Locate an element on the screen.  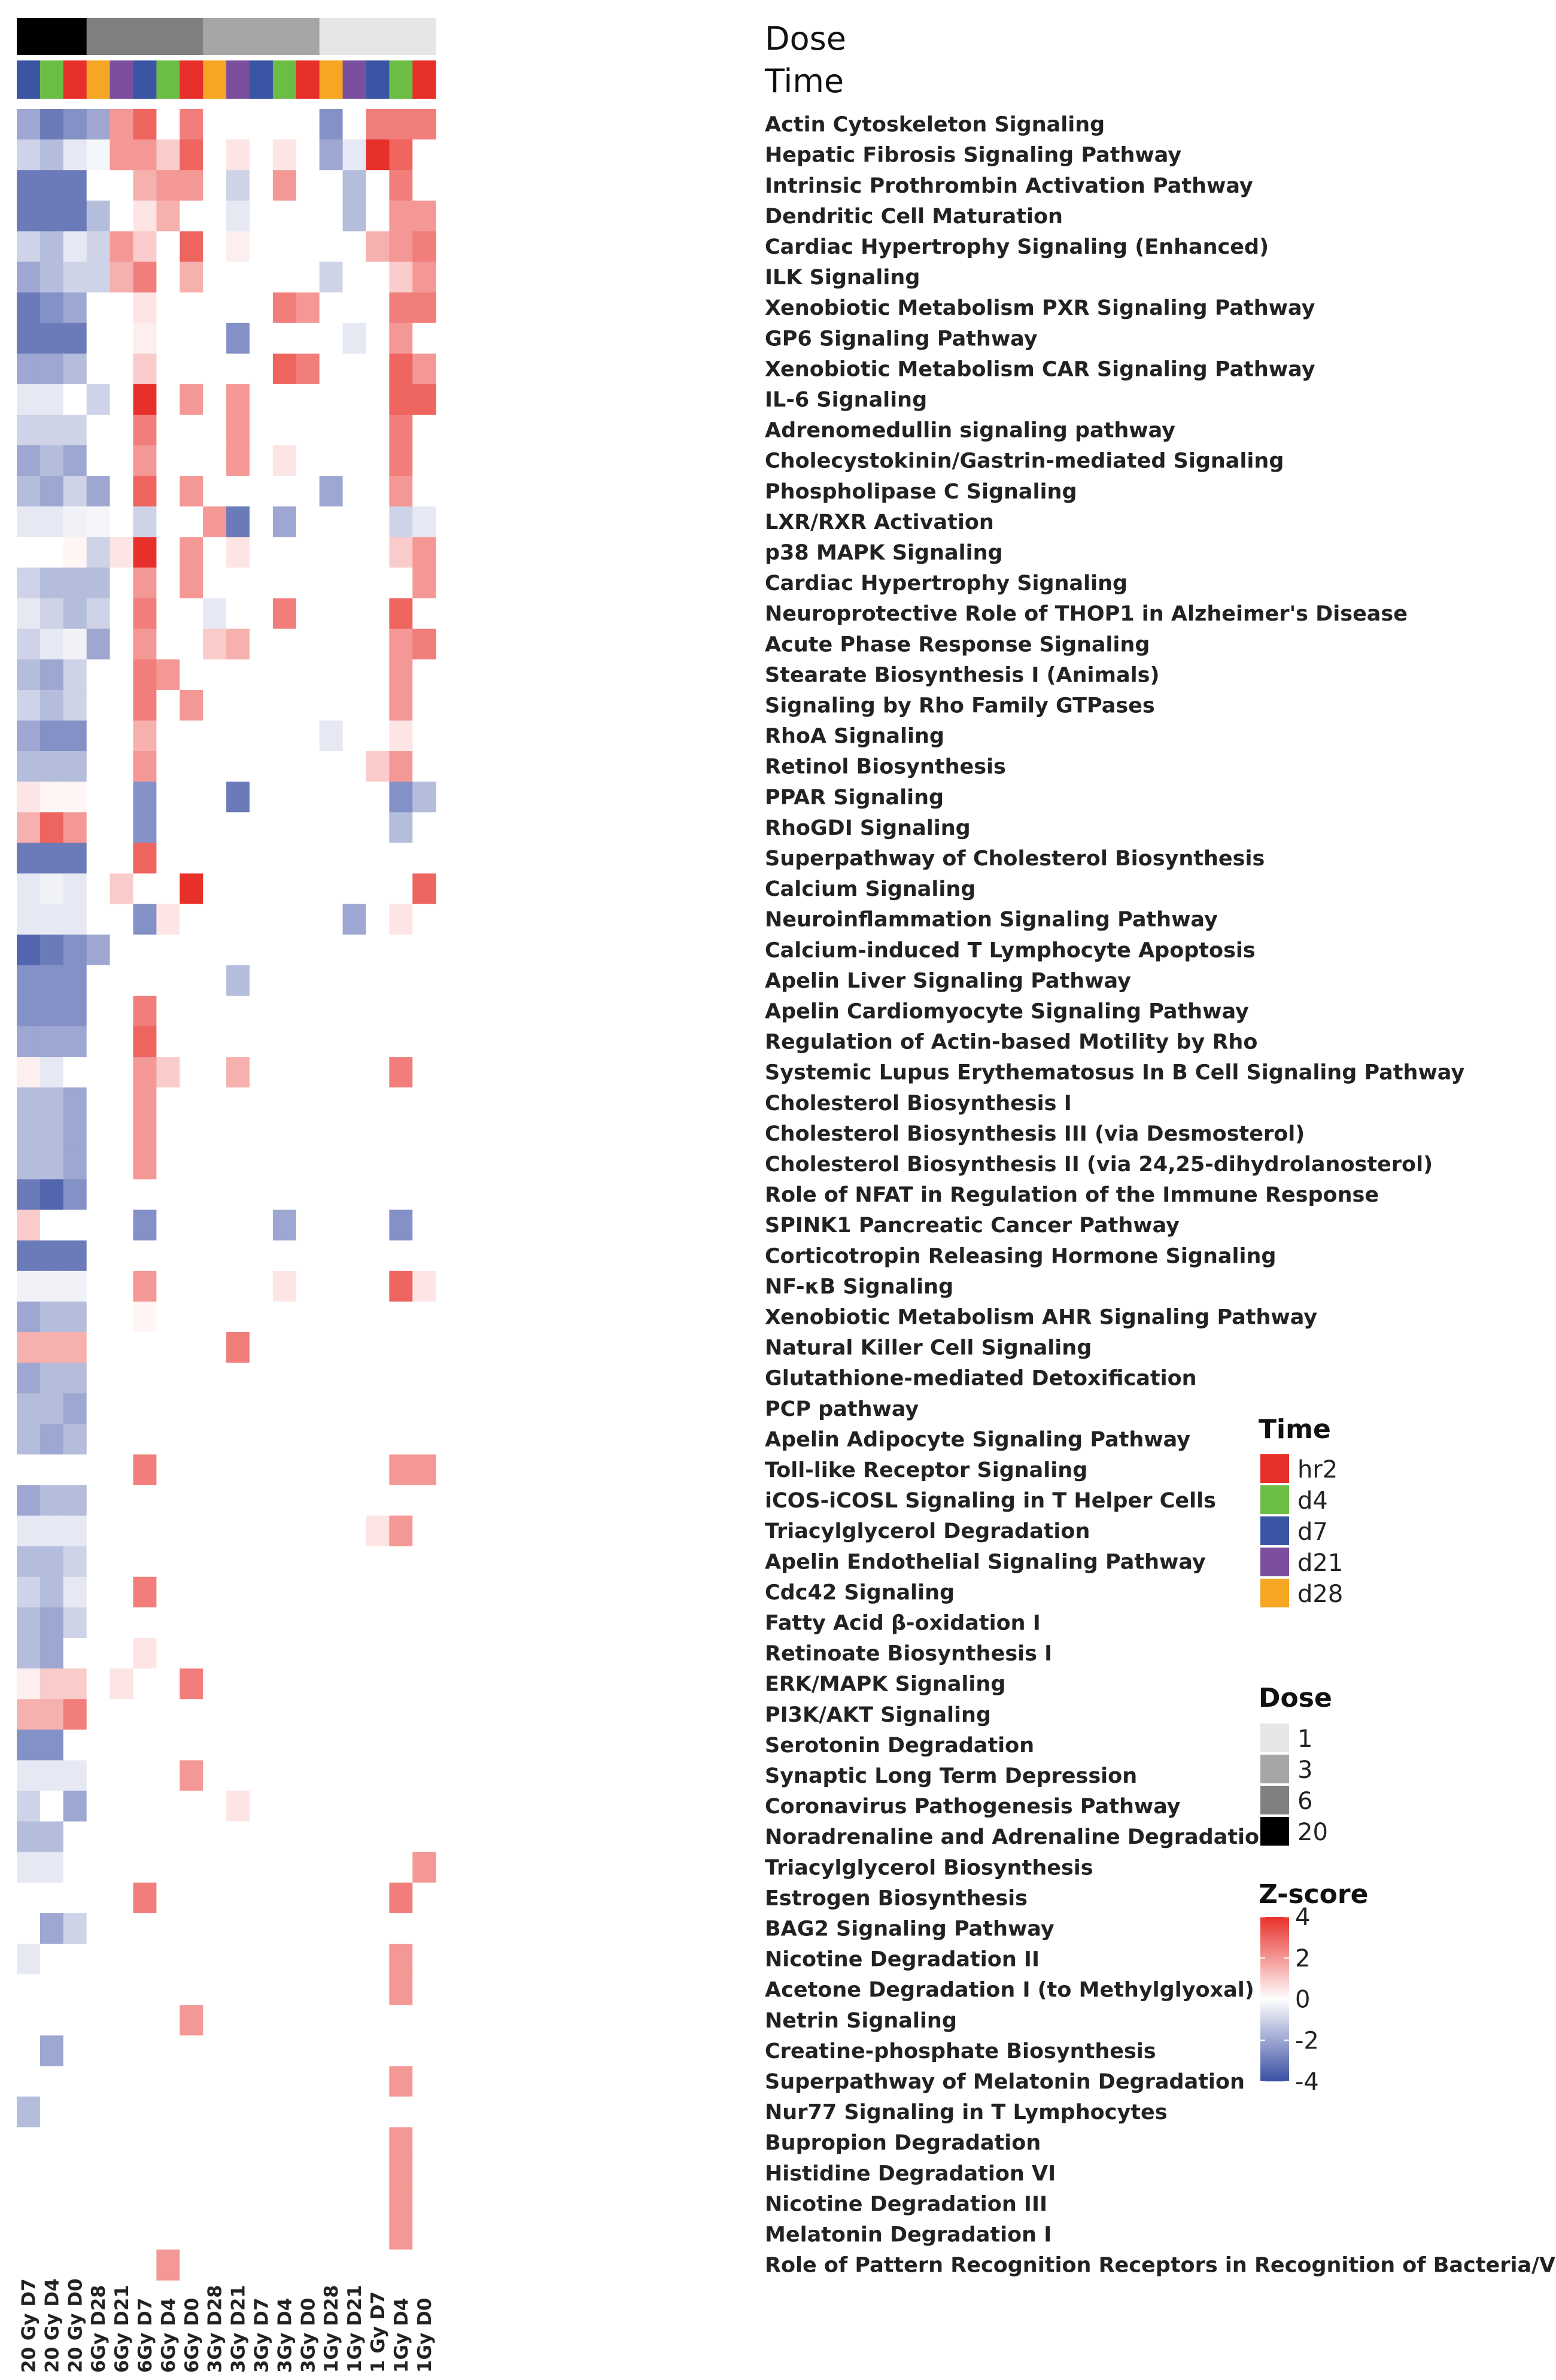
column-label: 1 Gy D7 is located at coordinates (378, 2332).